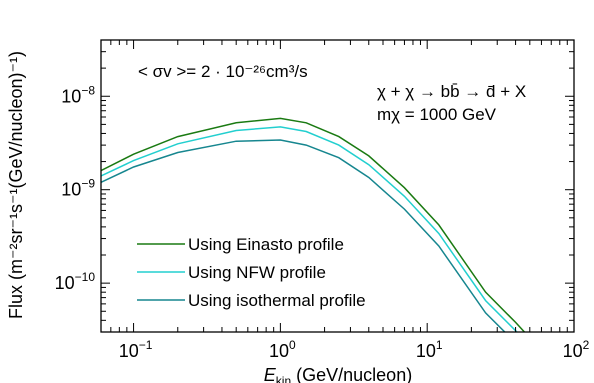 The width and height of the screenshot is (594, 383). Describe the element at coordinates (576, 349) in the screenshot. I see `x-tick-label-3: 10²` at that location.